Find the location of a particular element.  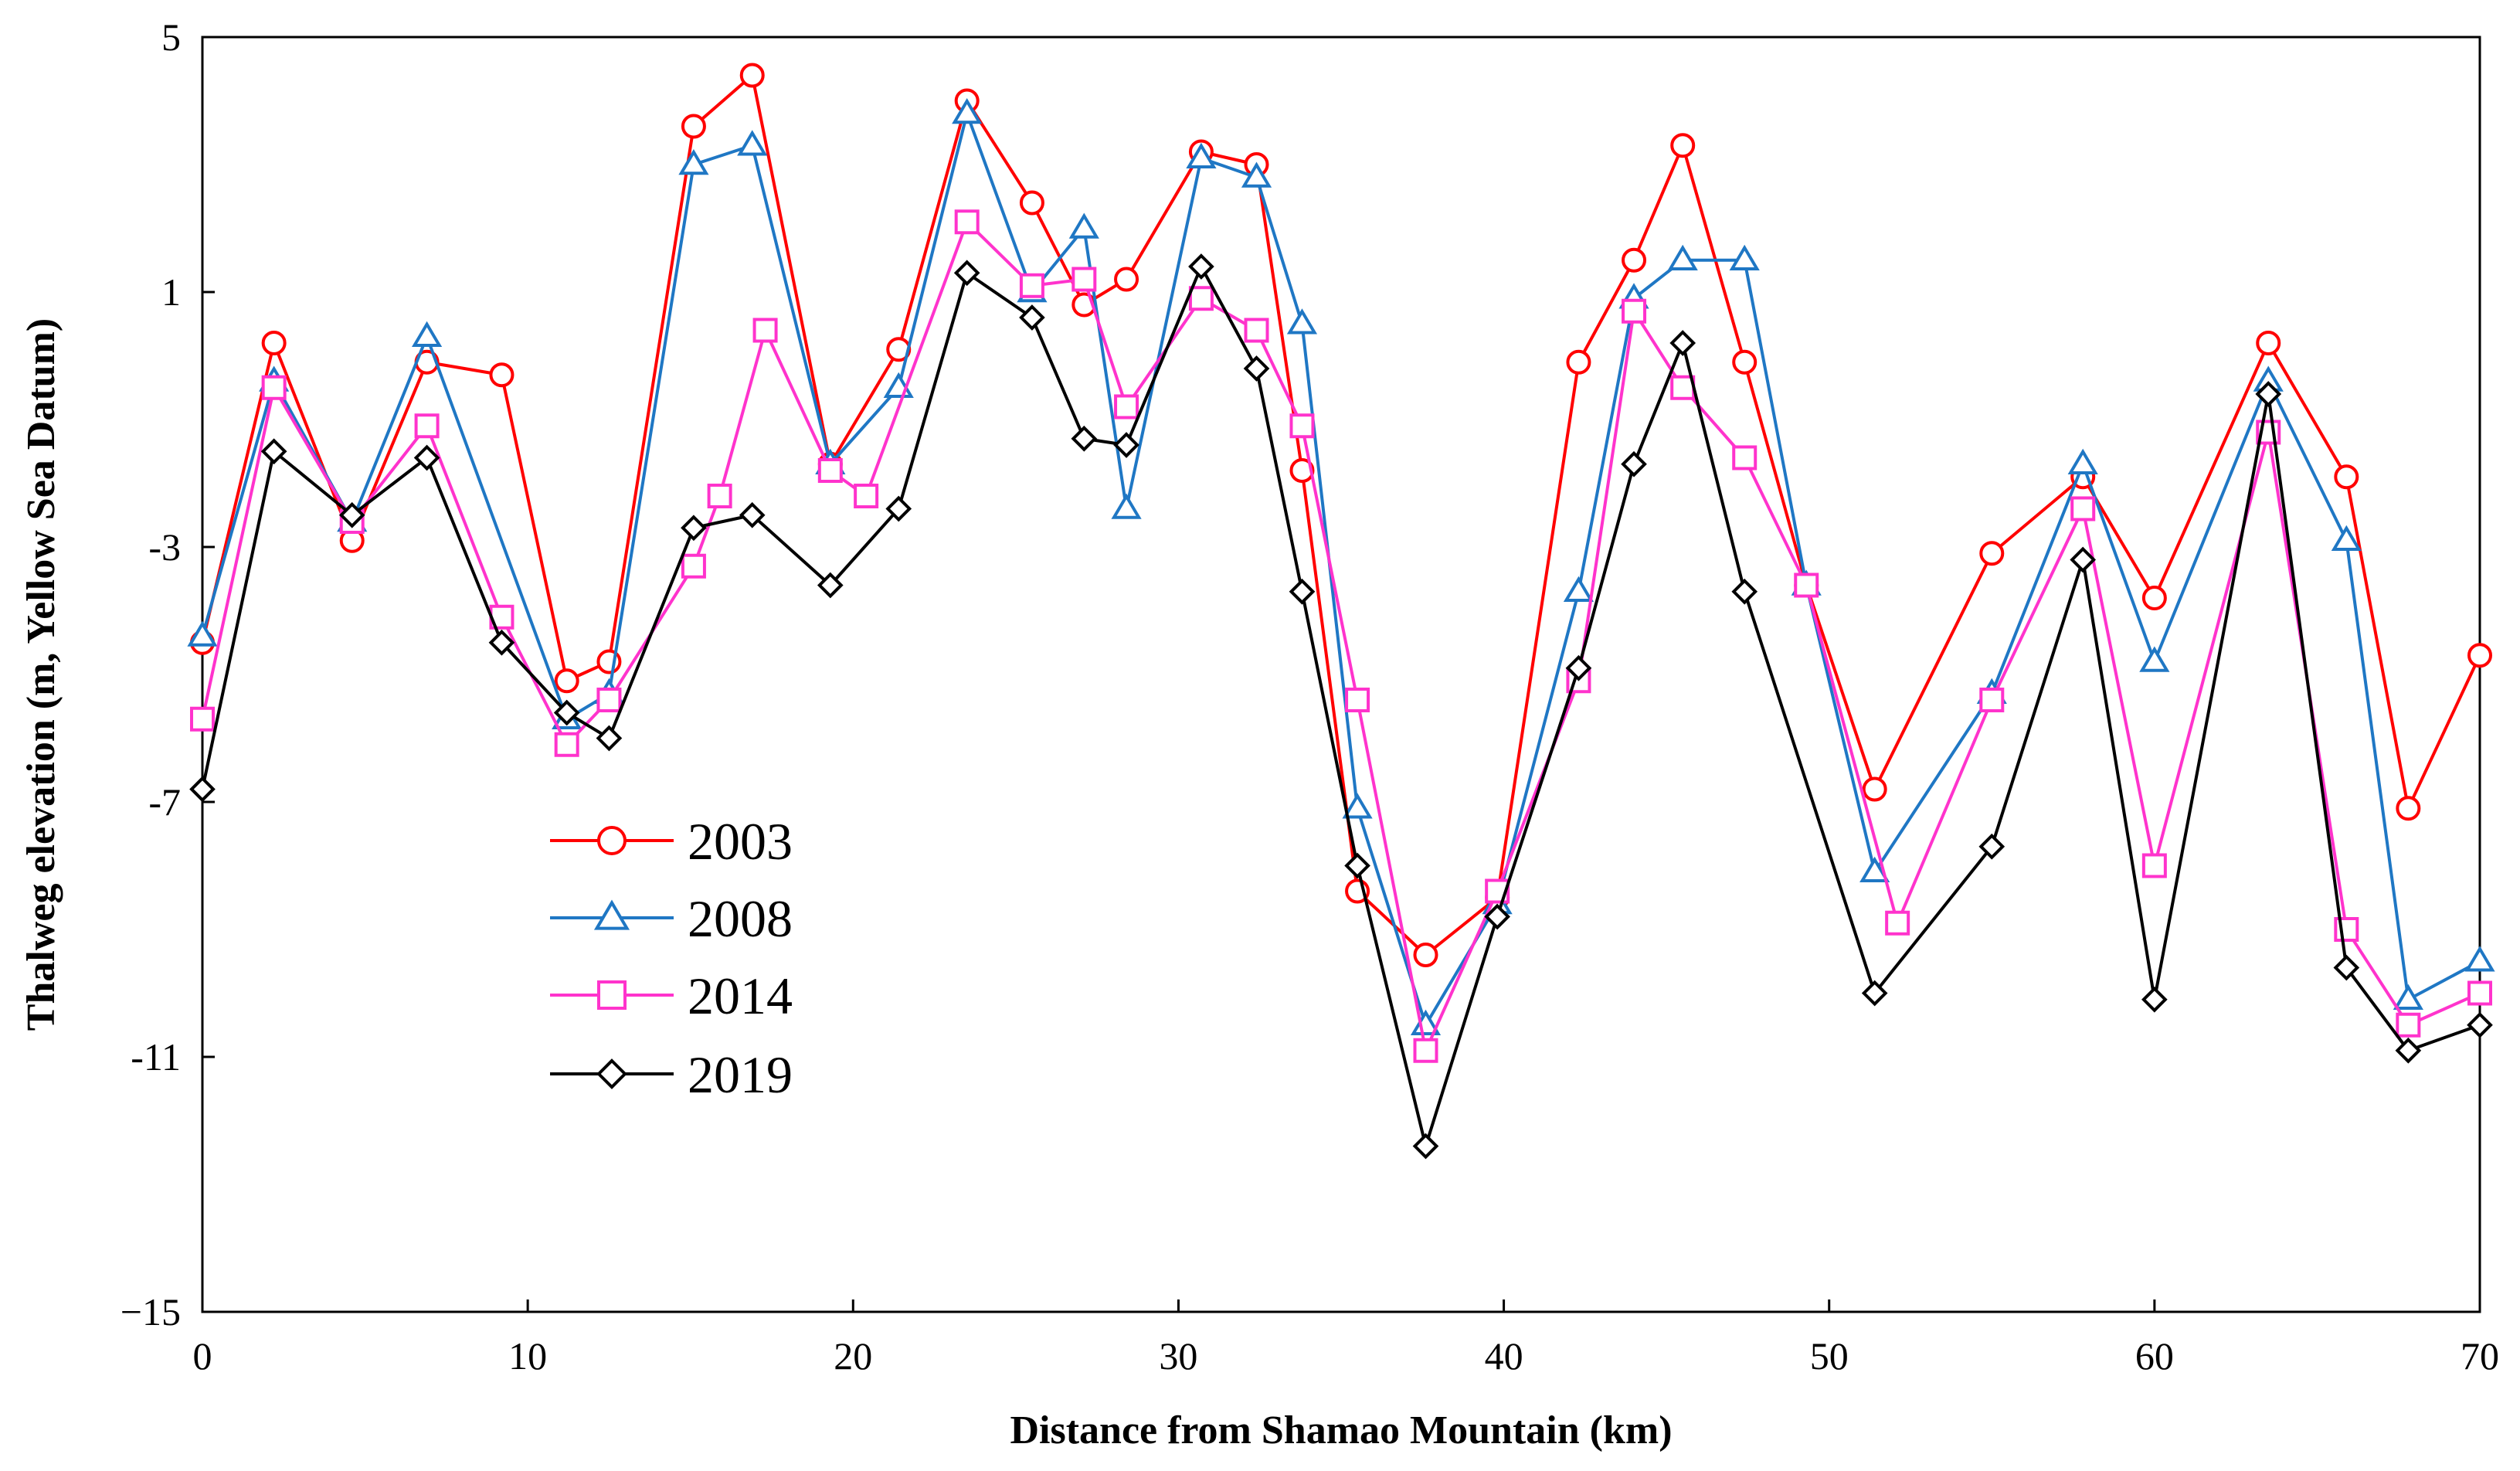

x-tick-label: 10 is located at coordinates (527, 1356).